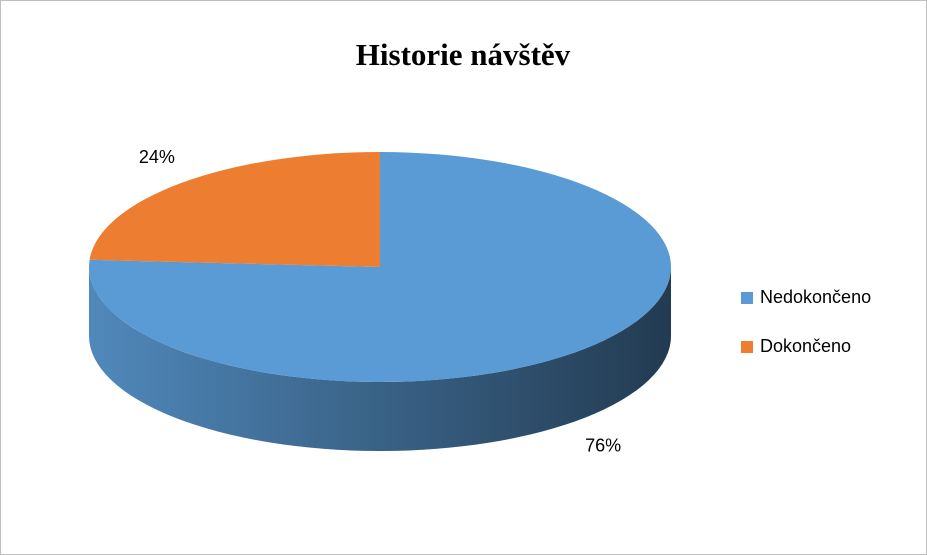  What do you see at coordinates (234, 209) in the screenshot?
I see `slice` at bounding box center [234, 209].